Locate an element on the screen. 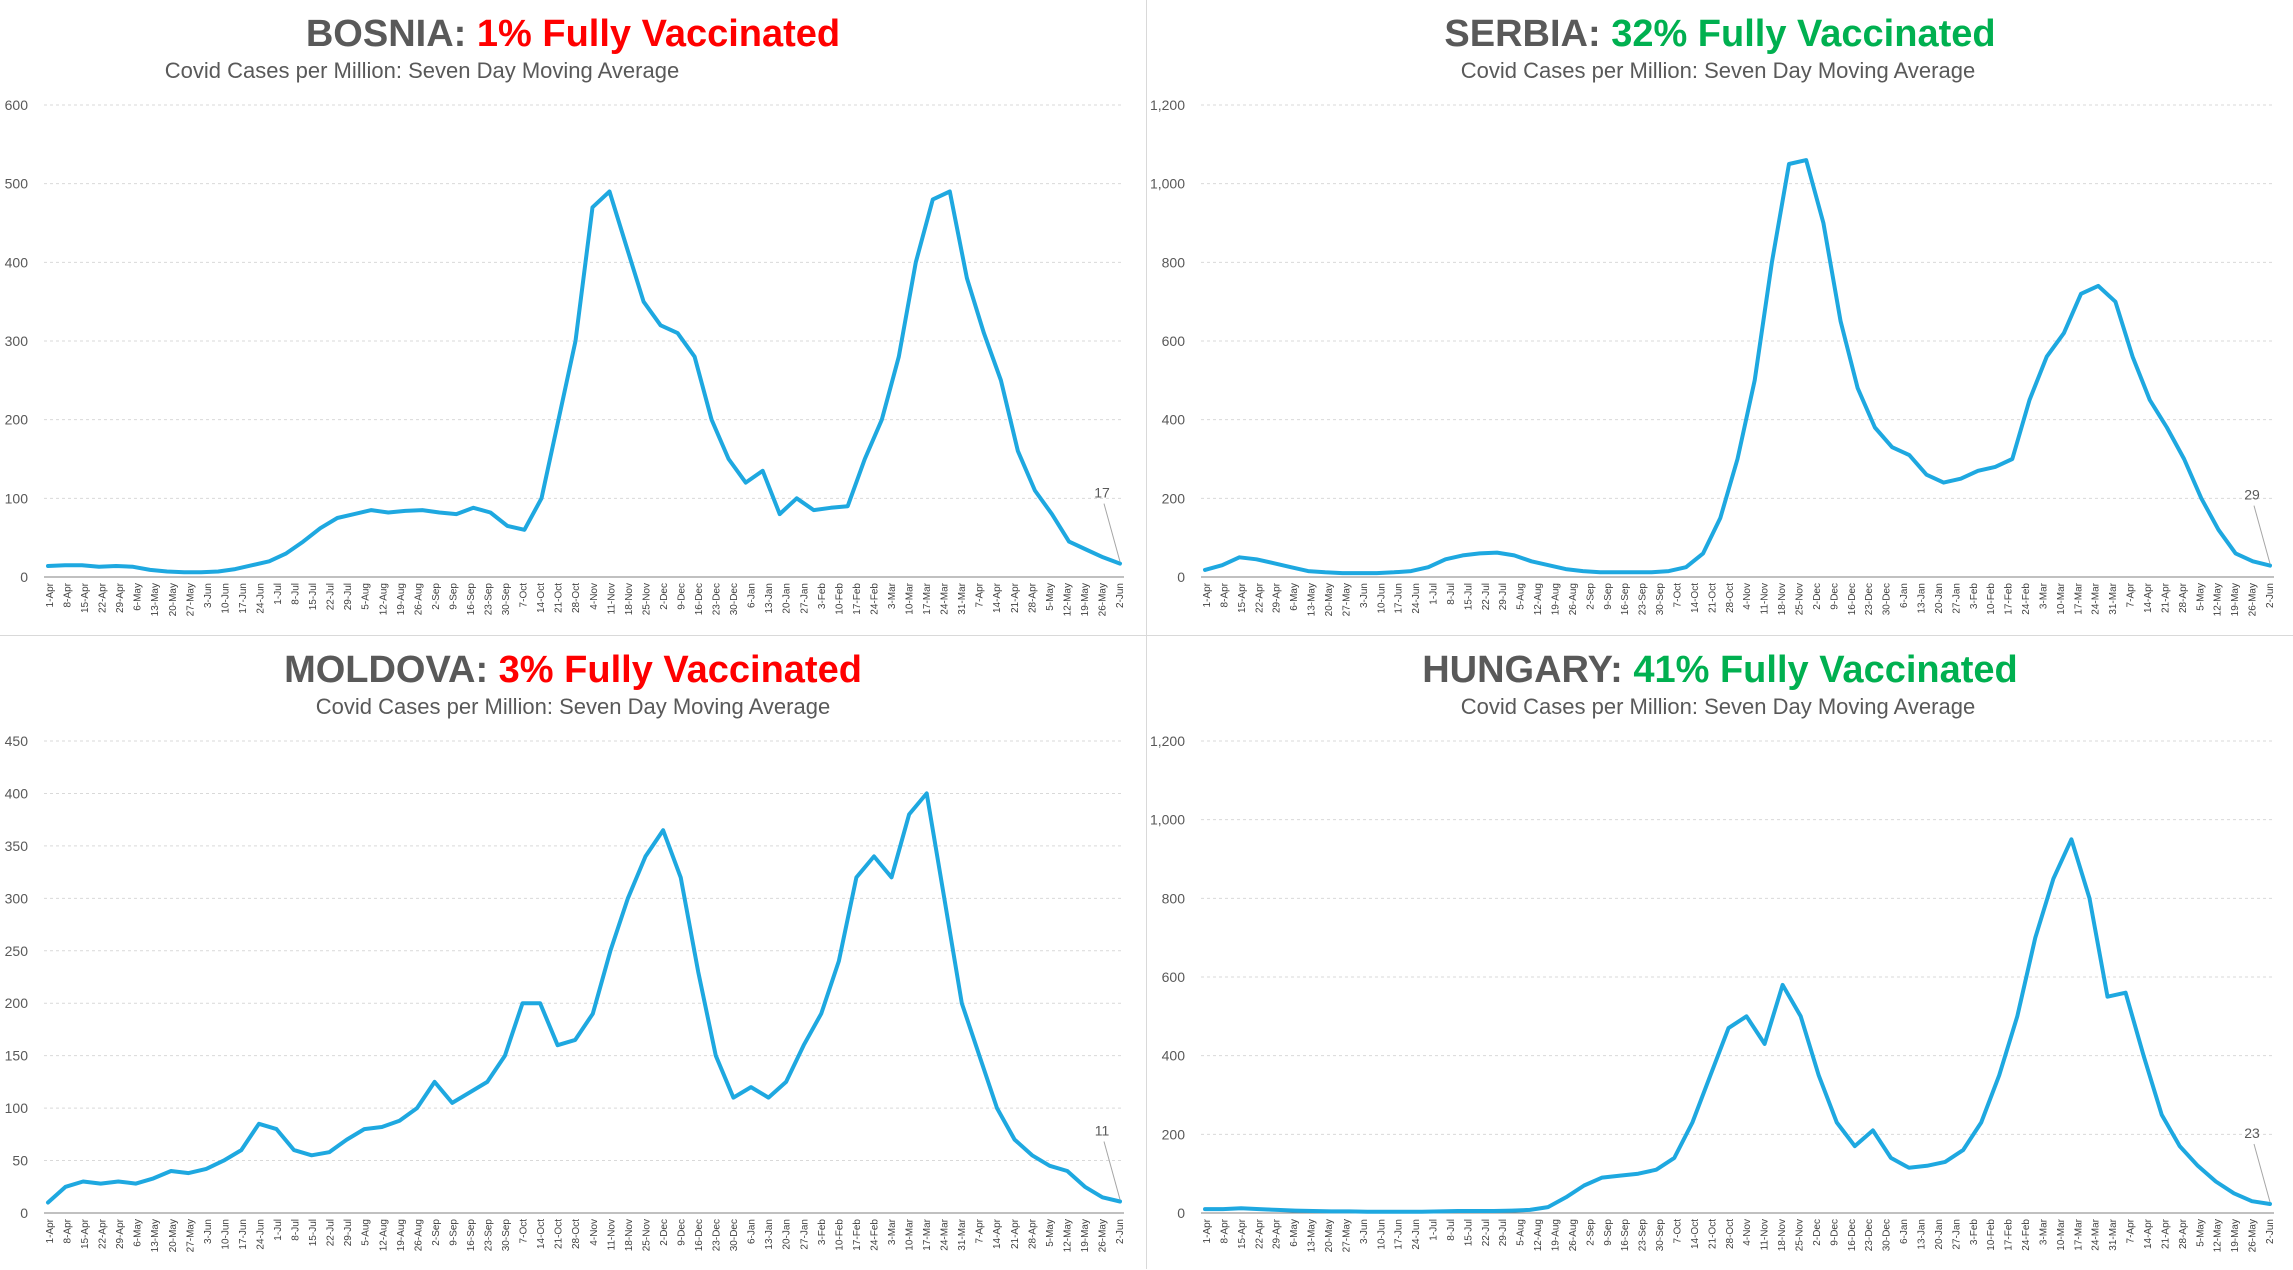 This screenshot has width=2293, height=1270. x-tick-label: 5-May is located at coordinates (1050, 1233).